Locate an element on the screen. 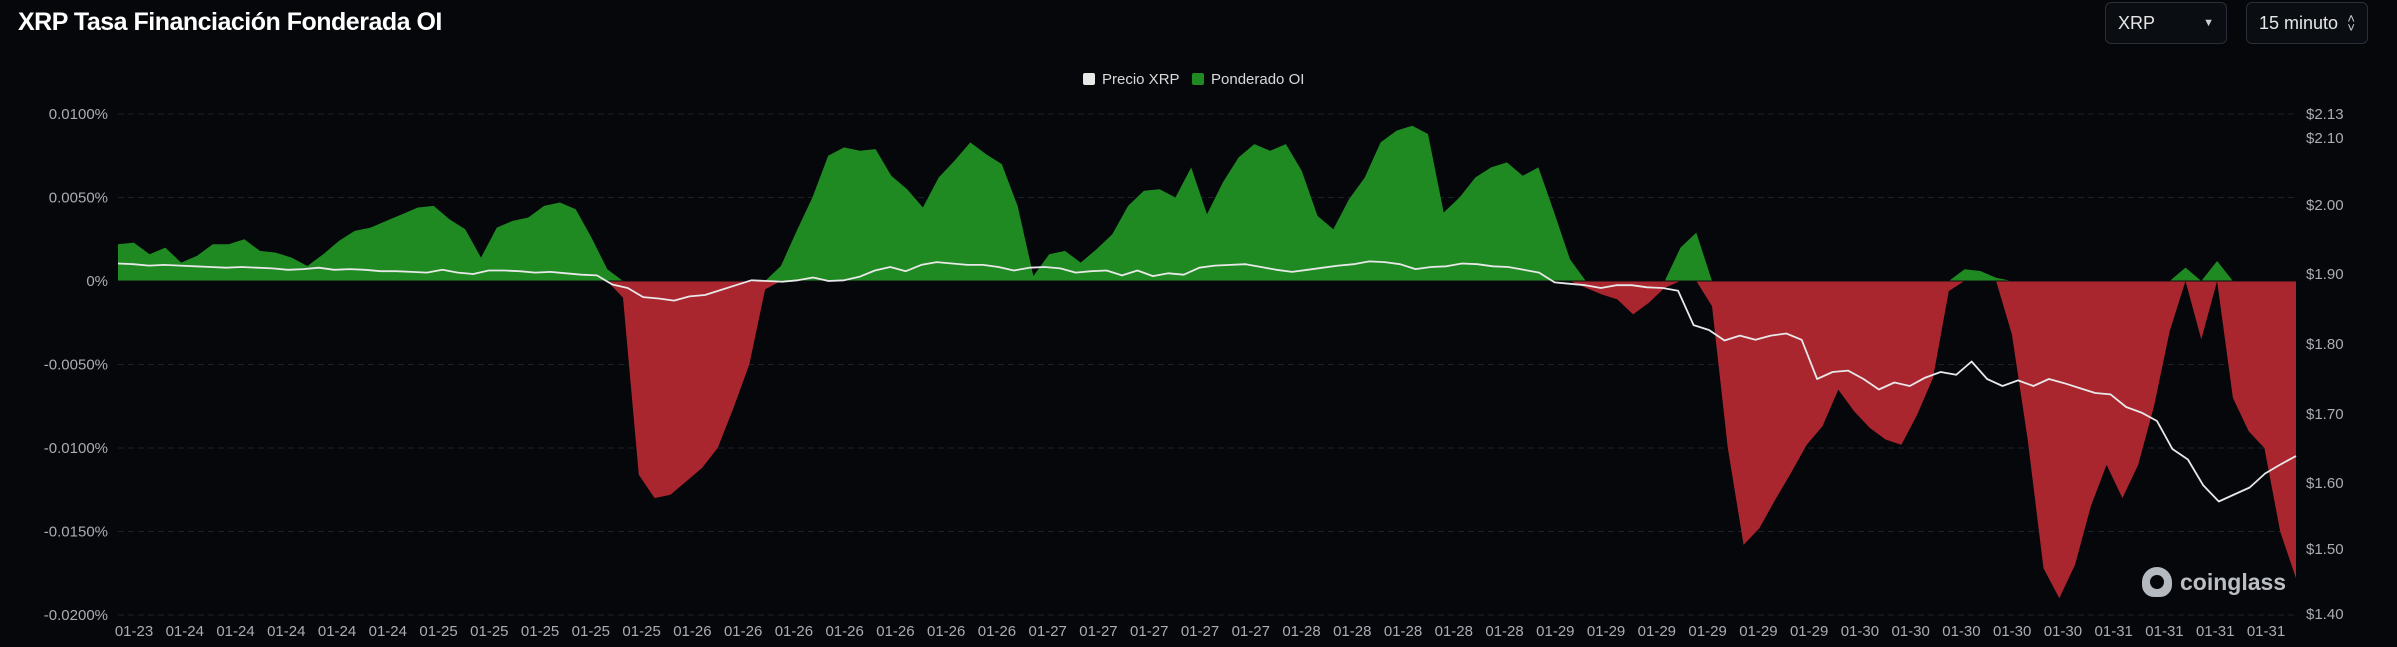 The image size is (2397, 647). y-right-tick-label: $1.90 is located at coordinates (2325, 274).